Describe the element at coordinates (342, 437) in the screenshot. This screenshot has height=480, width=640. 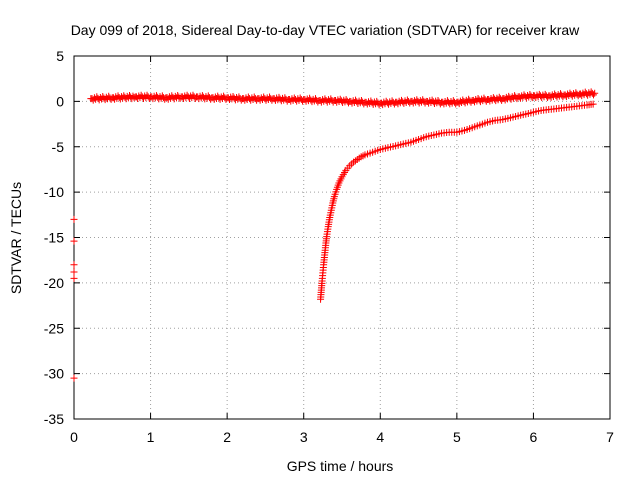
I see `x-tick-labels: 0 1 2 3 4 5 6 7` at that location.